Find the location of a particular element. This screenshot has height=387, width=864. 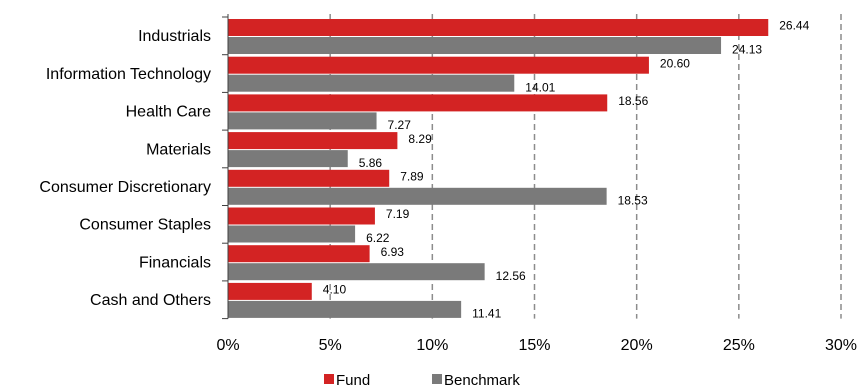

fund-data-label: 18.56 is located at coordinates (633, 101).